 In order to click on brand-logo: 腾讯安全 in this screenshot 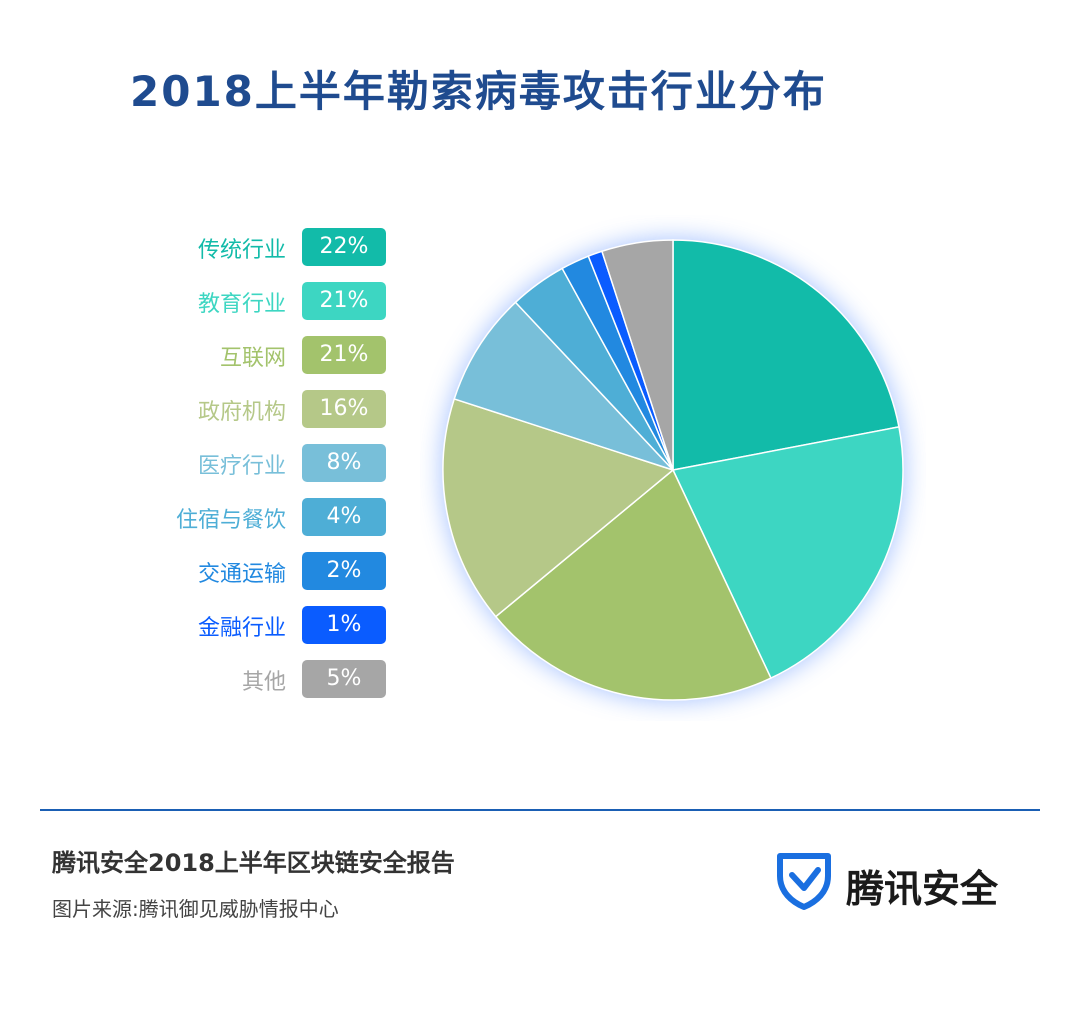, I will do `click(906, 882)`.